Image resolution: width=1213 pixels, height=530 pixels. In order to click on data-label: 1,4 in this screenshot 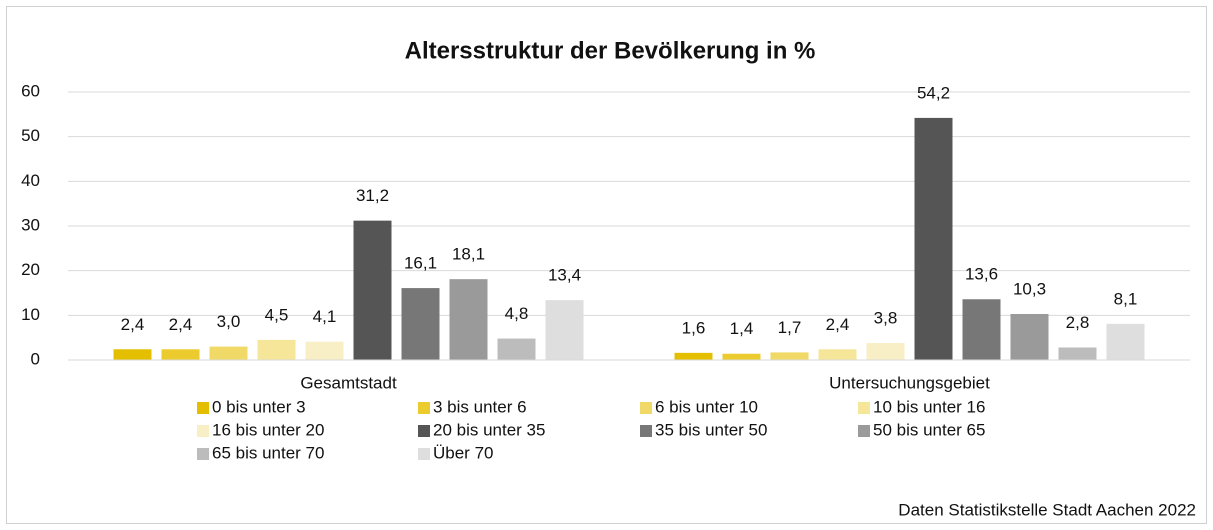, I will do `click(742, 328)`.